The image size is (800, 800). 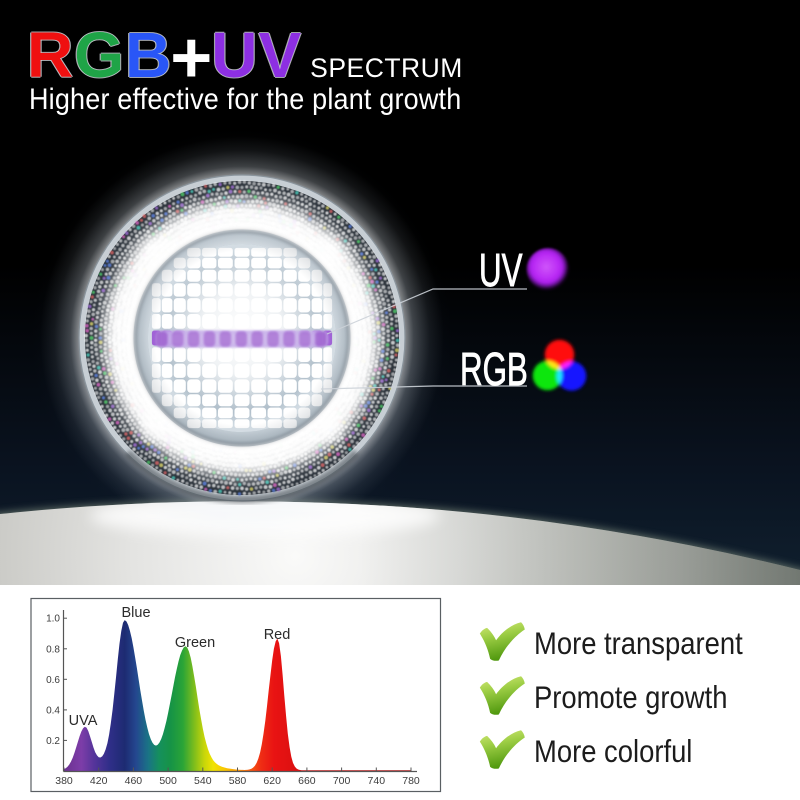 I want to click on svg-text: 580, so click(x=238, y=781).